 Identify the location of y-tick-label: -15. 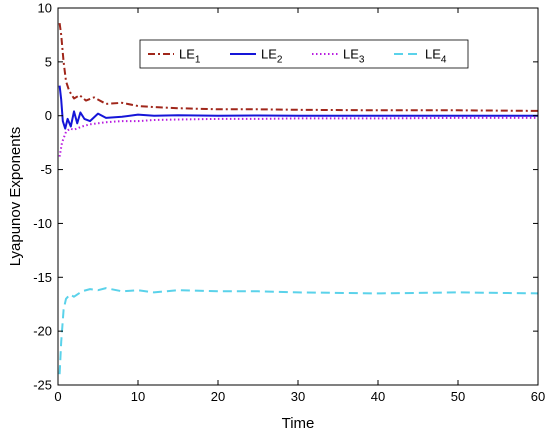
(42, 277).